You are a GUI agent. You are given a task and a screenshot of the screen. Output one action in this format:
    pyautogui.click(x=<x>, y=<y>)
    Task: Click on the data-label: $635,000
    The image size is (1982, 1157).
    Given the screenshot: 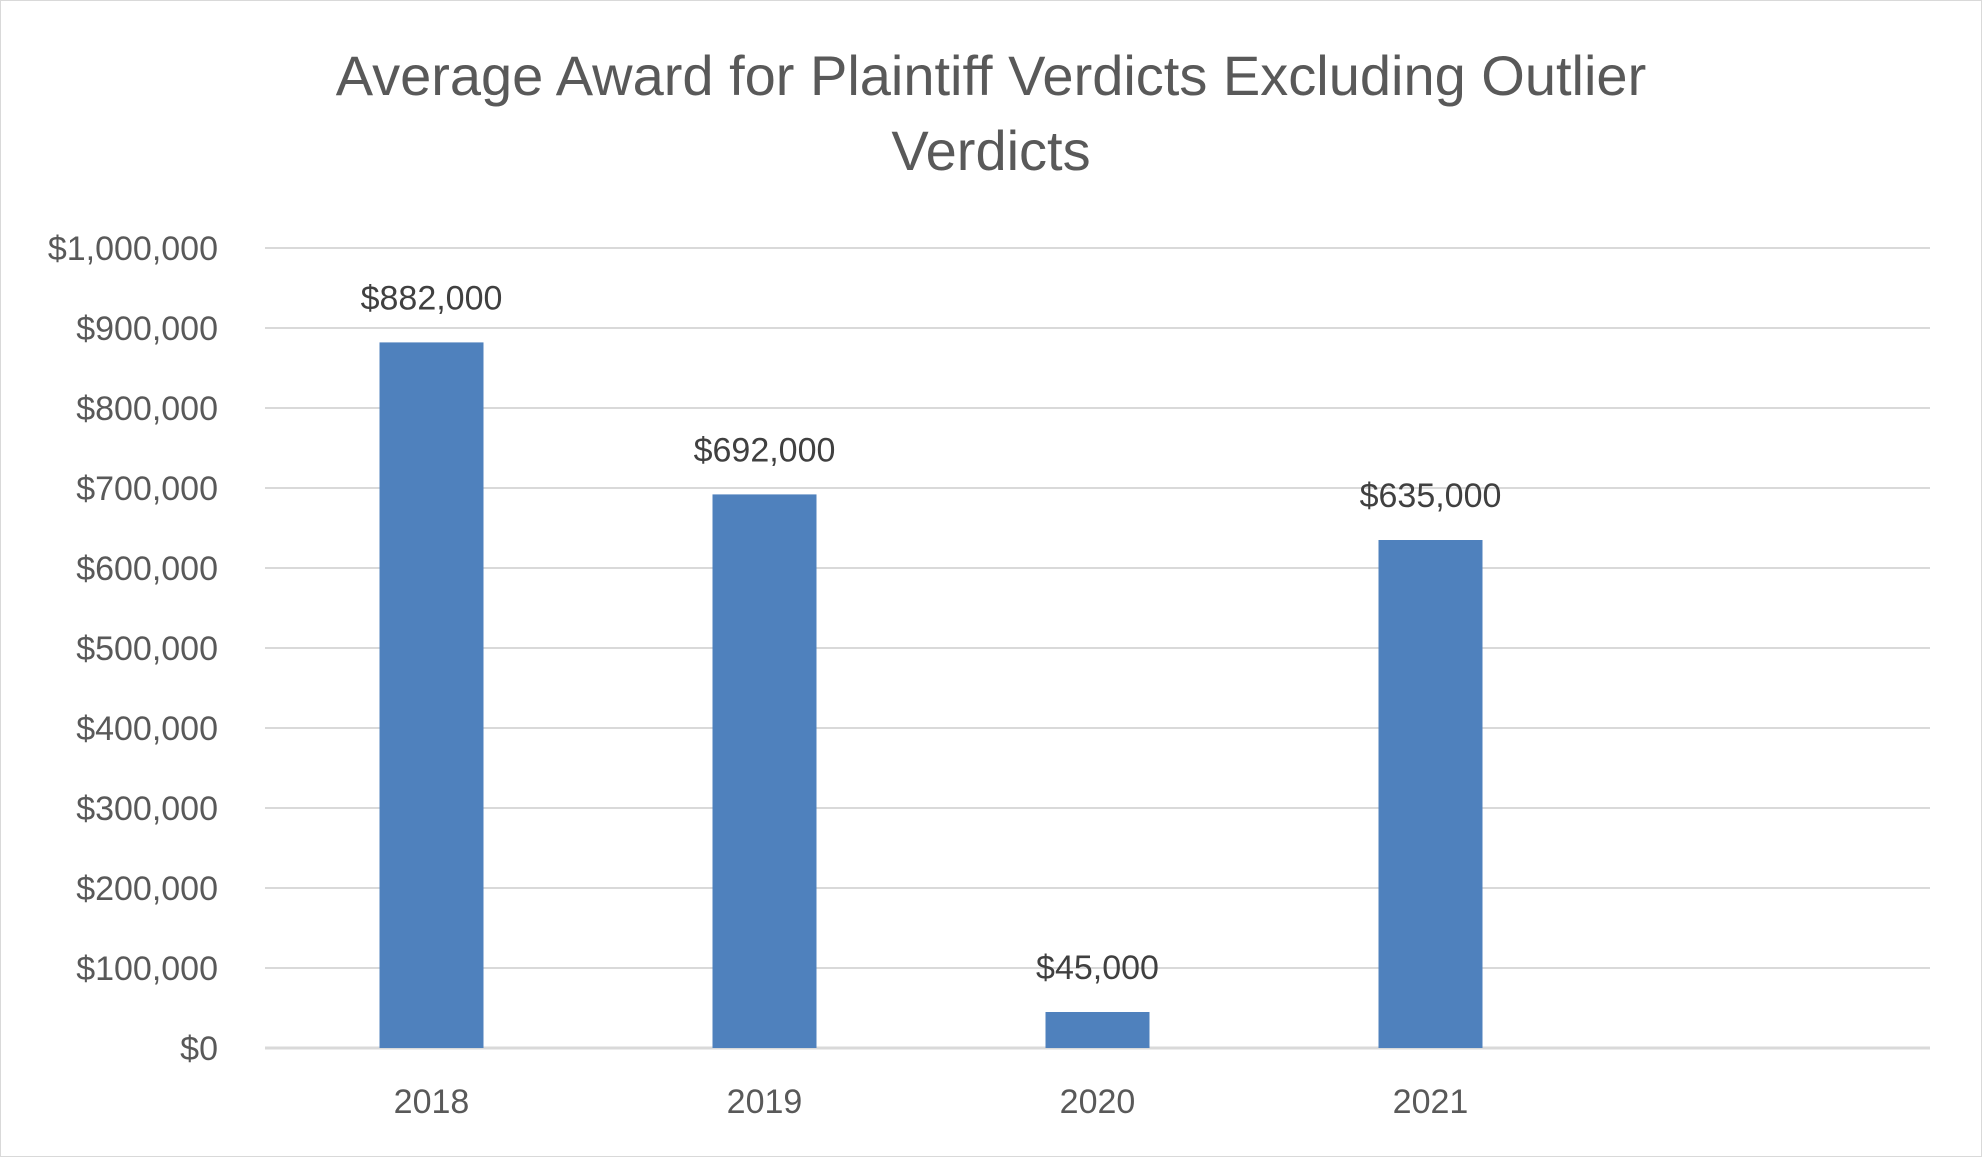 What is the action you would take?
    pyautogui.click(x=1431, y=496)
    